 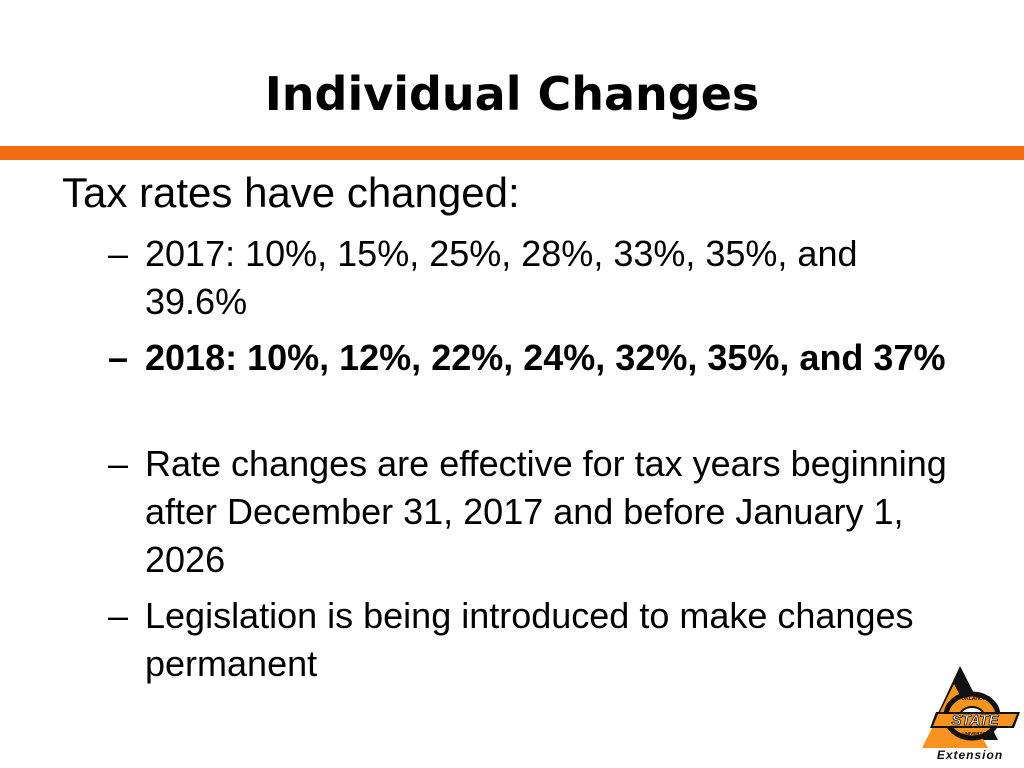 I want to click on osu-extension-logo: STATE OKLAHOMA UNIVERSITY Extension, so click(x=971, y=714).